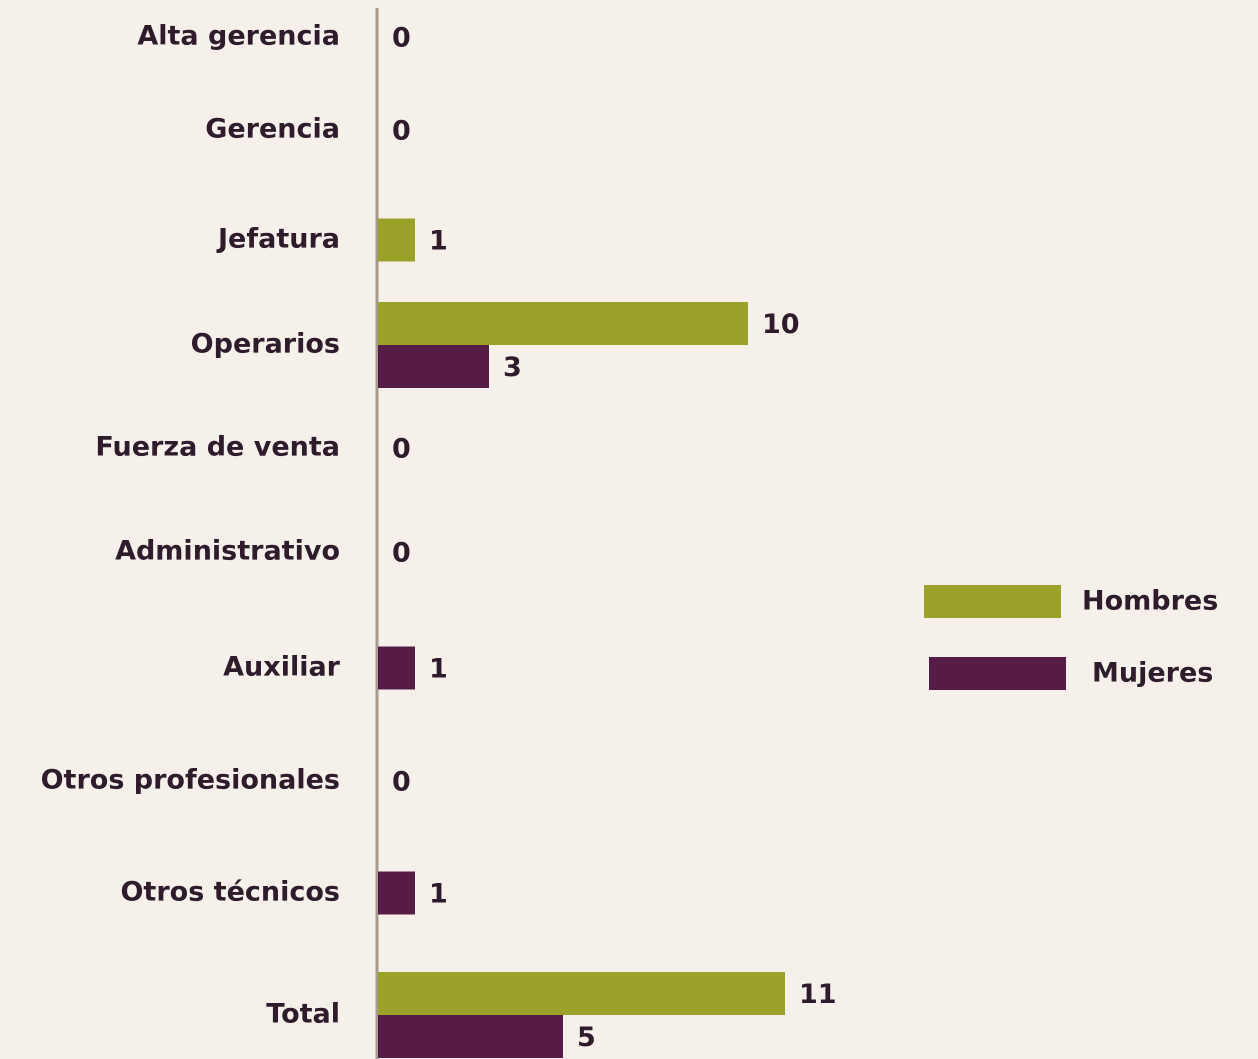 The width and height of the screenshot is (1258, 1059). What do you see at coordinates (230, 892) in the screenshot?
I see `category-label: Otros técnicos` at bounding box center [230, 892].